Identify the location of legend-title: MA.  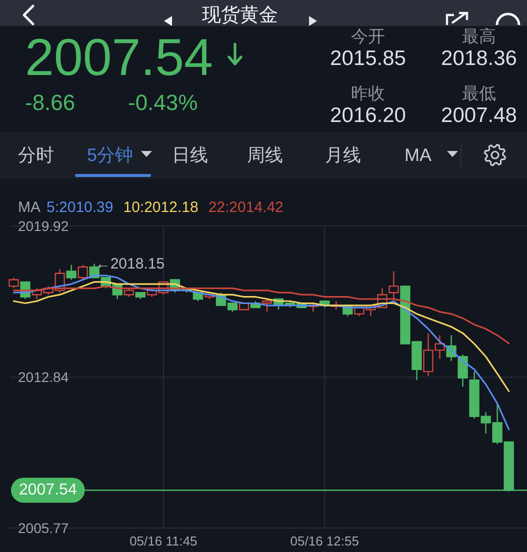
(29, 207).